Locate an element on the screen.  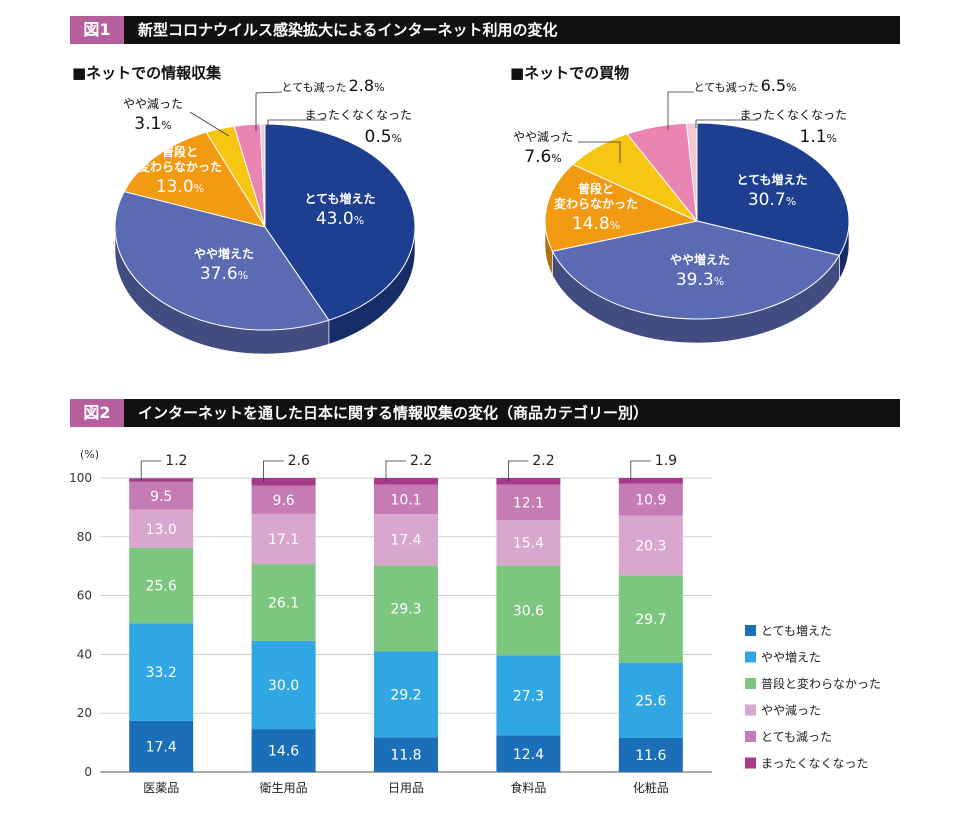
bar-data-label: 10.9 is located at coordinates (650, 501).